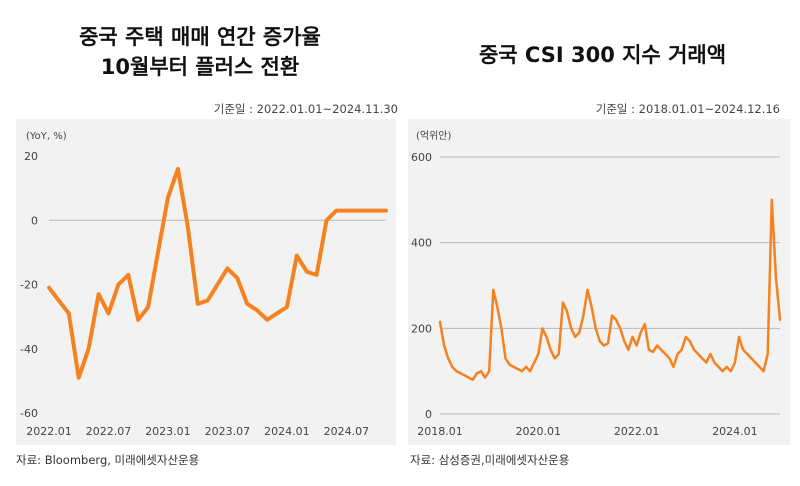 The width and height of the screenshot is (800, 486). I want to click on chart2-y-tick-label: 200, so click(421, 328).